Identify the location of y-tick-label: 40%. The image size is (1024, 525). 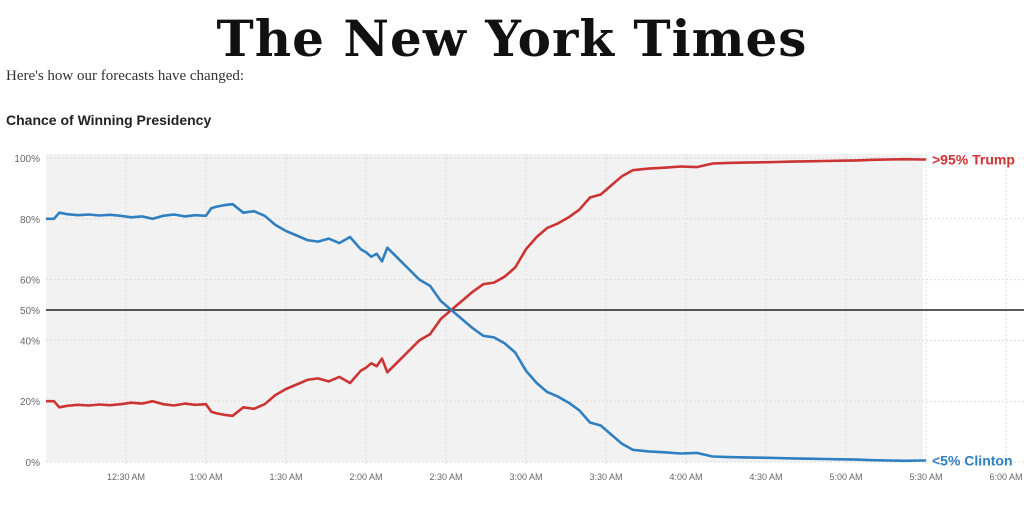
(30, 341).